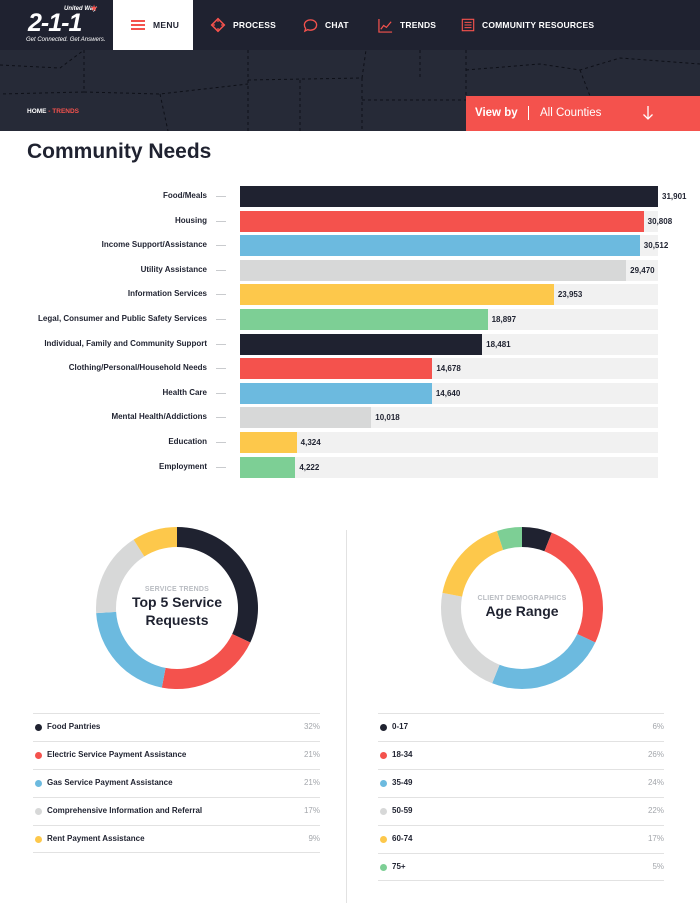 This screenshot has height=903, width=700. I want to click on nav-item-chat: CHAT, so click(326, 25).